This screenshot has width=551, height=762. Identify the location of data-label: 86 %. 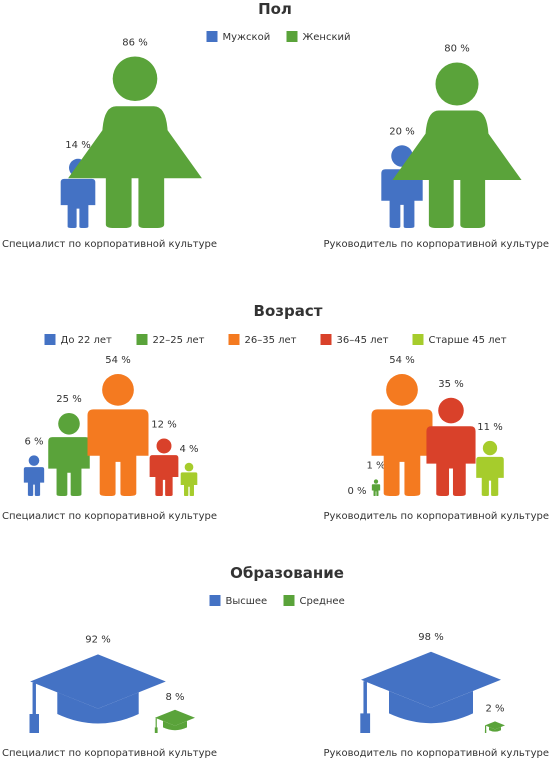
(134, 42).